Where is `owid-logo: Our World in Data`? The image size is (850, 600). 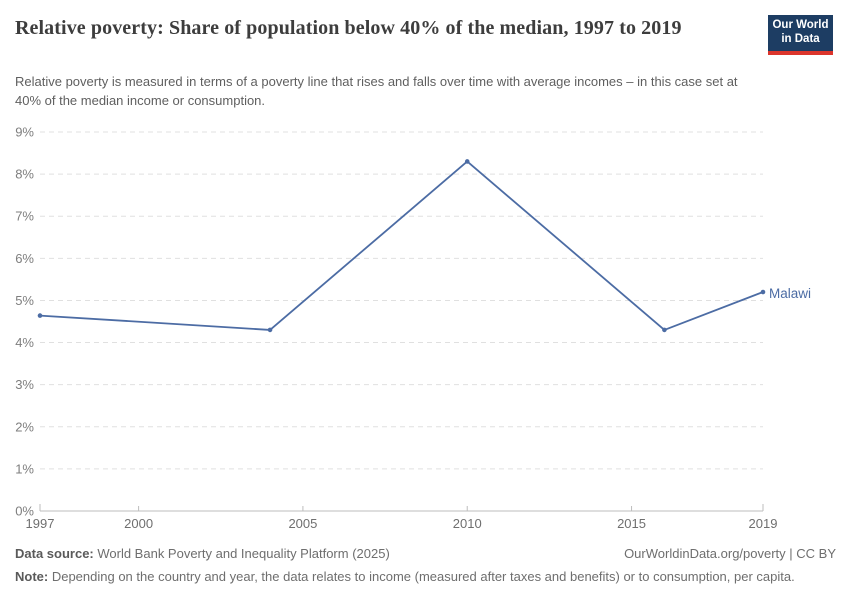
owid-logo: Our World in Data is located at coordinates (800, 35).